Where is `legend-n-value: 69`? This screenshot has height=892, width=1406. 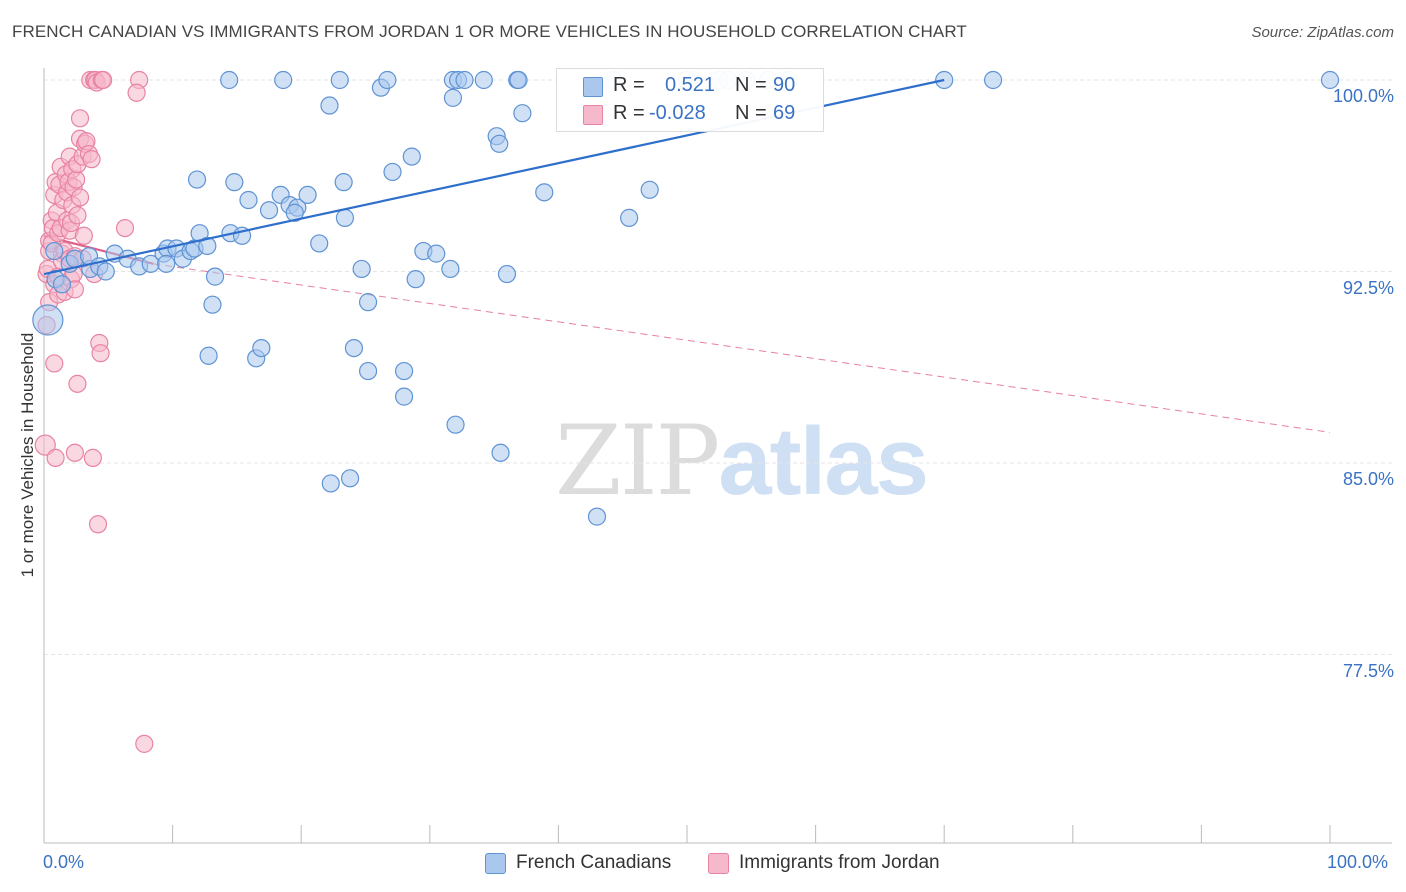 legend-n-value: 69 is located at coordinates (784, 113).